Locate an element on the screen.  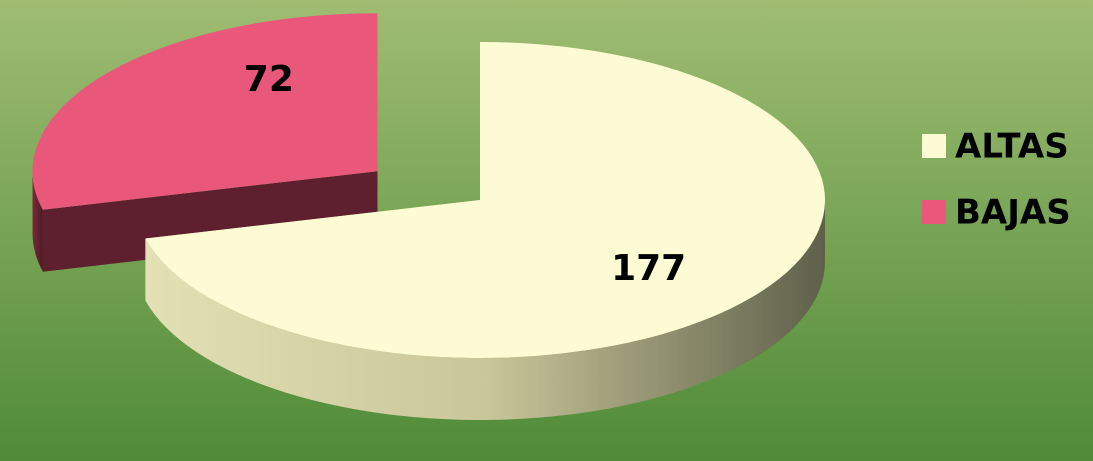
data-label: 177 is located at coordinates (648, 268).